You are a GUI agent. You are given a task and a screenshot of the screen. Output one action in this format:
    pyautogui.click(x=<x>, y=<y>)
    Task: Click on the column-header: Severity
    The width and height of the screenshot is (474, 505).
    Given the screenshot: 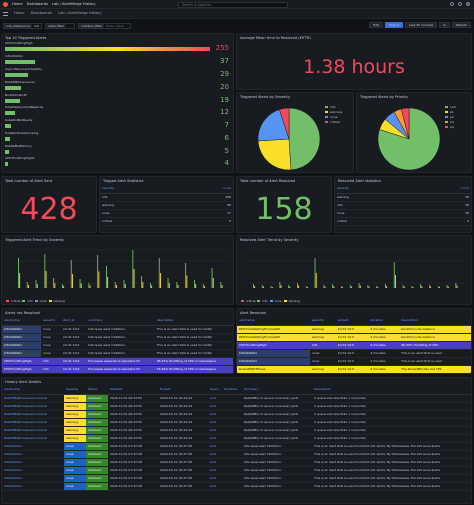 What is the action you would take?
    pyautogui.click(x=75, y=390)
    